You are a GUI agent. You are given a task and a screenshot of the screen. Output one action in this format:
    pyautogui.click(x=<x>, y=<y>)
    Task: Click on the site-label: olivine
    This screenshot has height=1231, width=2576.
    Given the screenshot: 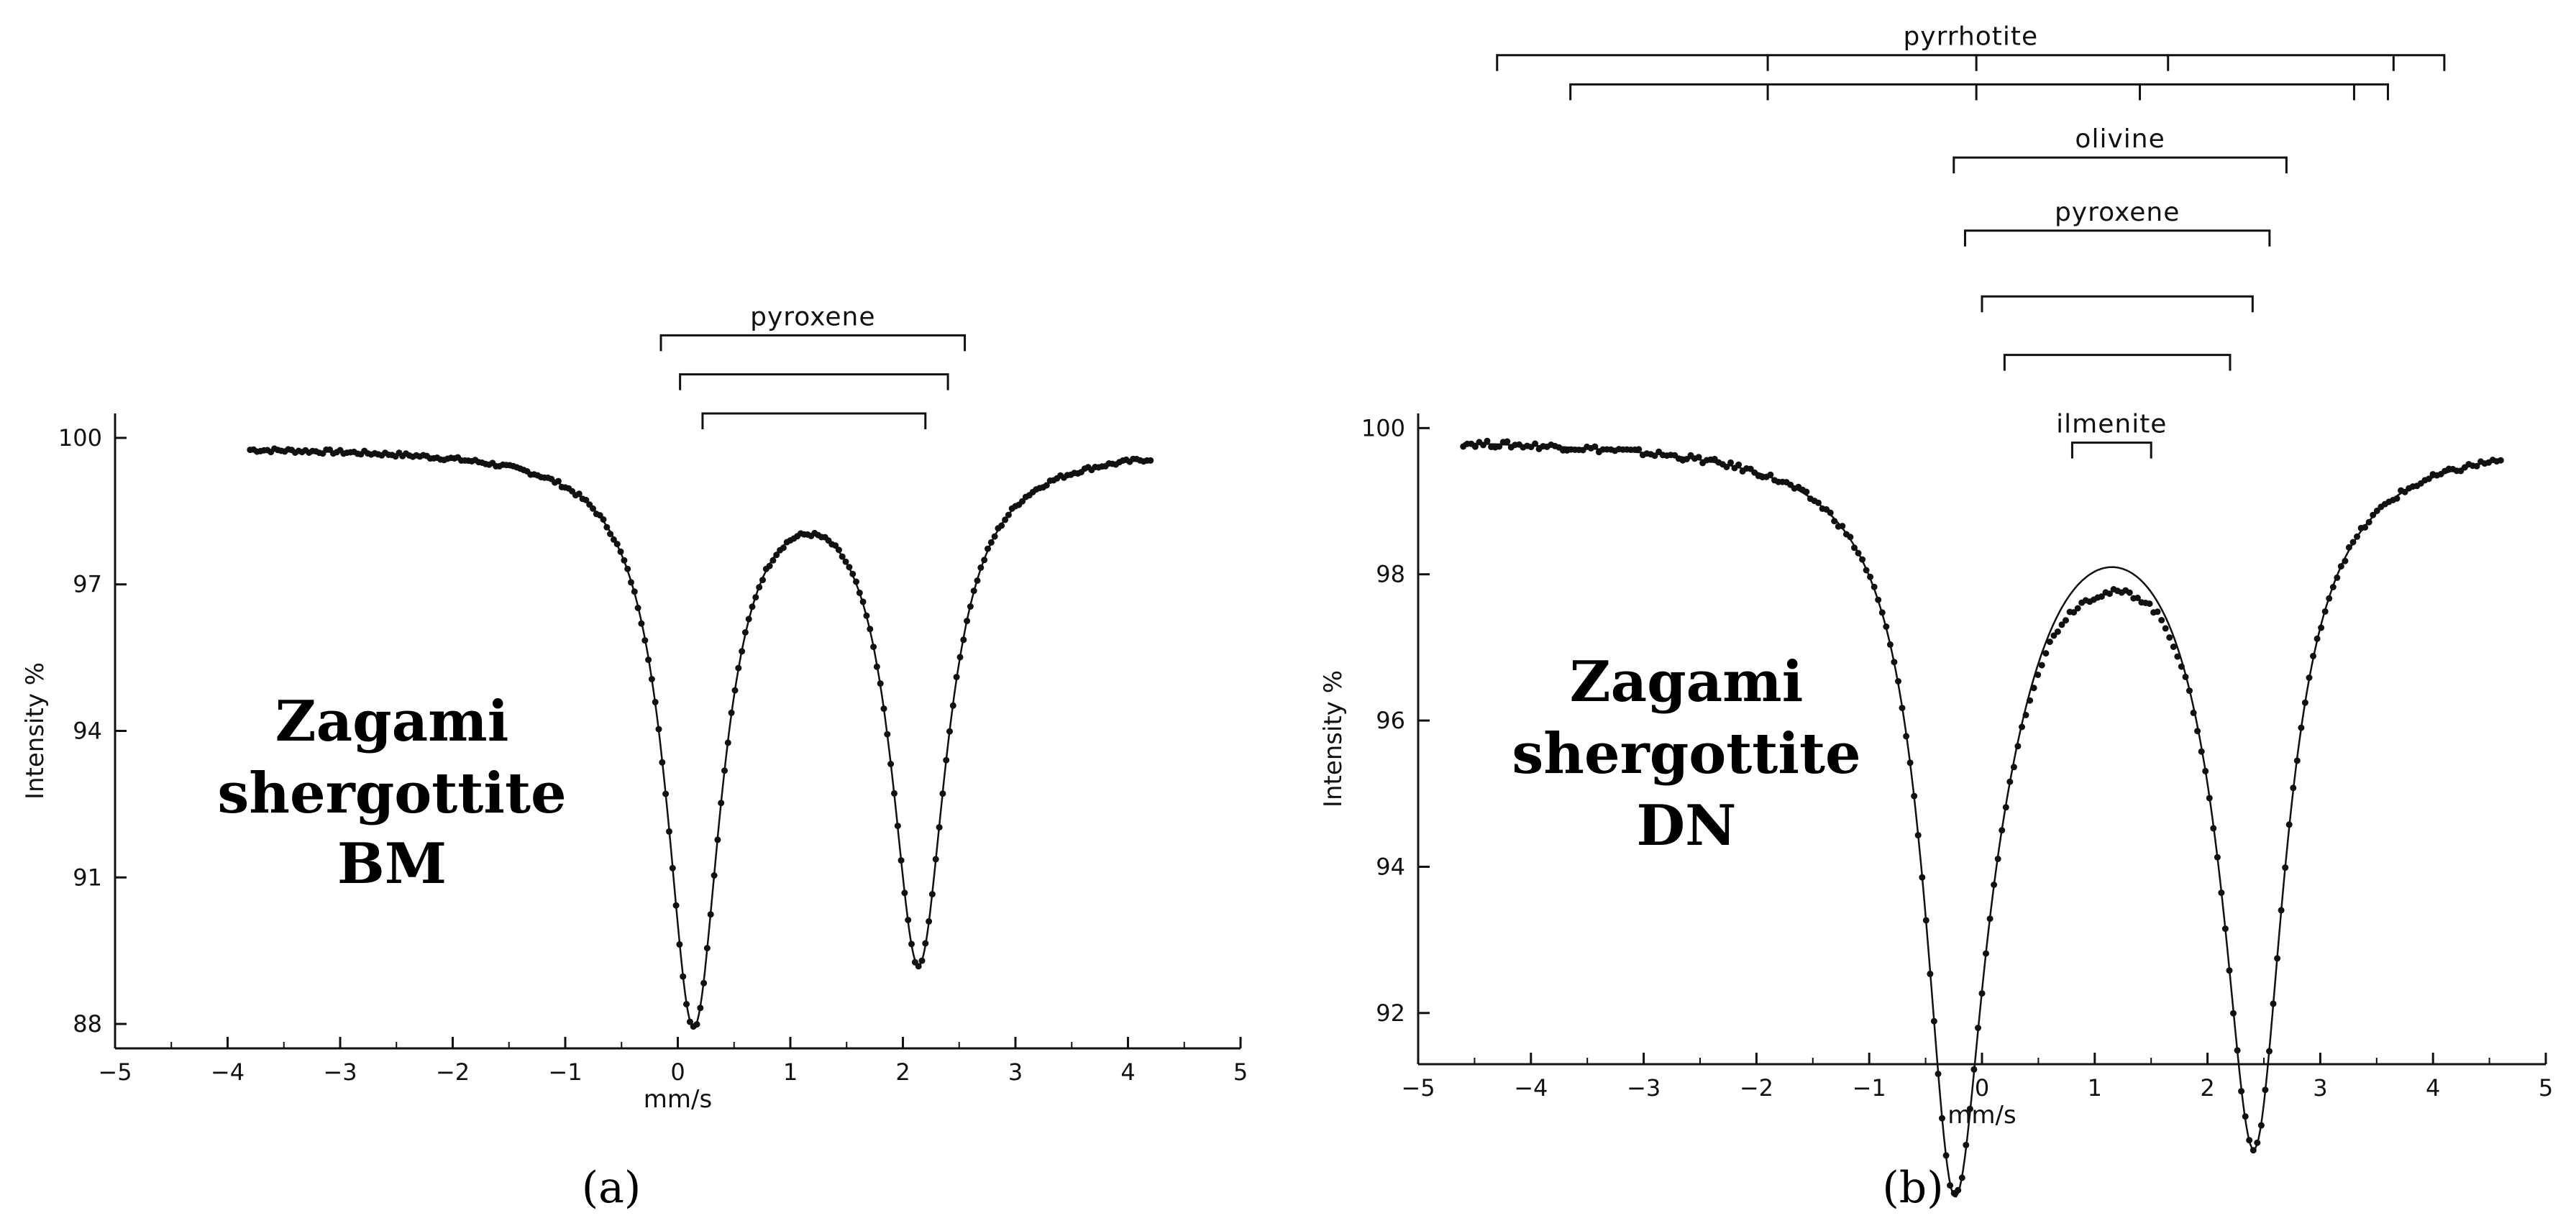 What is the action you would take?
    pyautogui.click(x=2120, y=139)
    